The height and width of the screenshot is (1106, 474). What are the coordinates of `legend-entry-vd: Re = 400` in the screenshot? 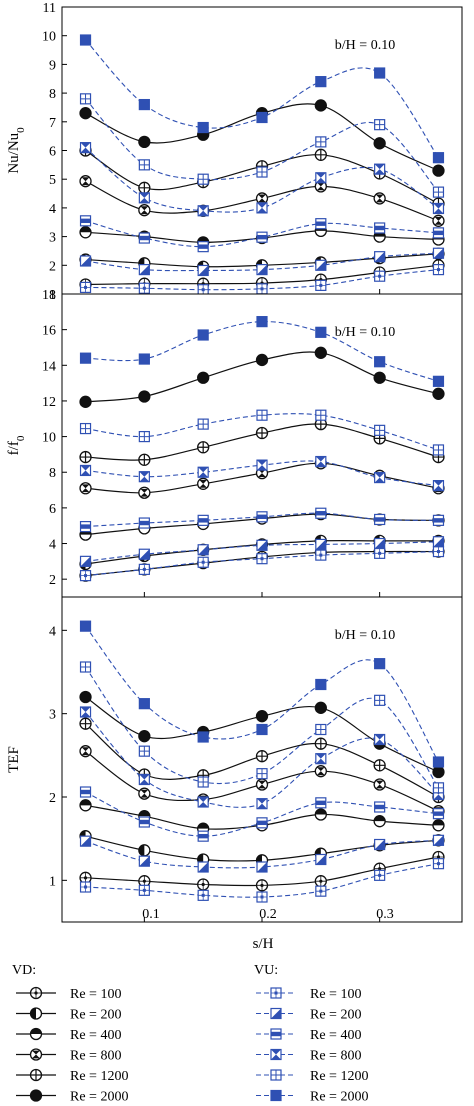 It's located at (68, 1035).